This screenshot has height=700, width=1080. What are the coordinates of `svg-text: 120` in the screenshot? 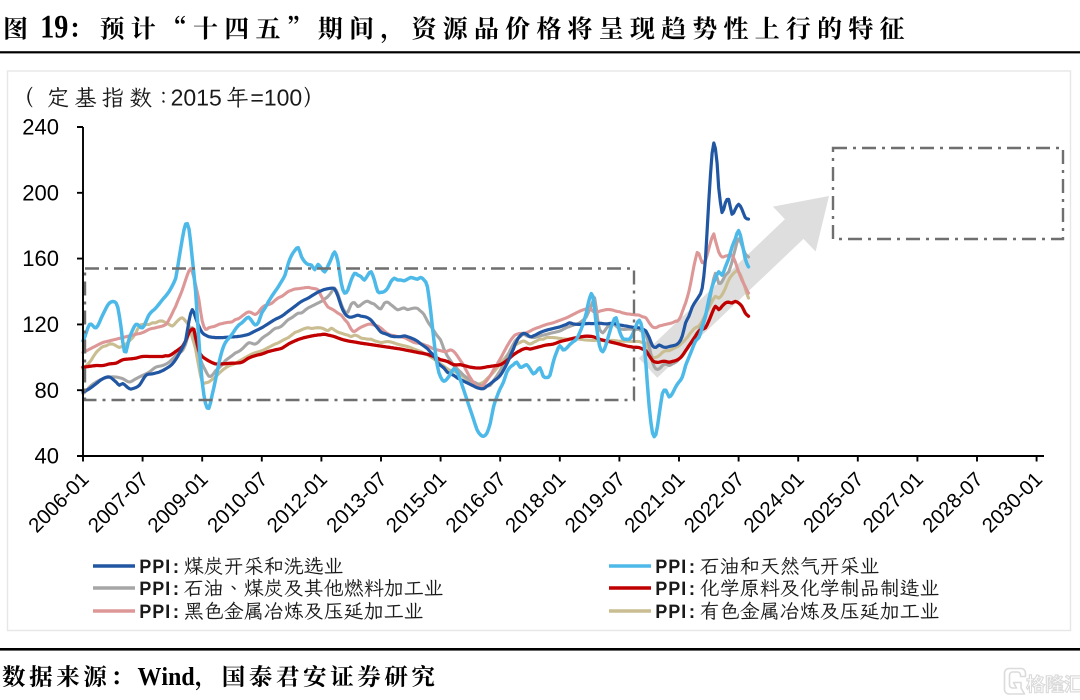 It's located at (40, 324).